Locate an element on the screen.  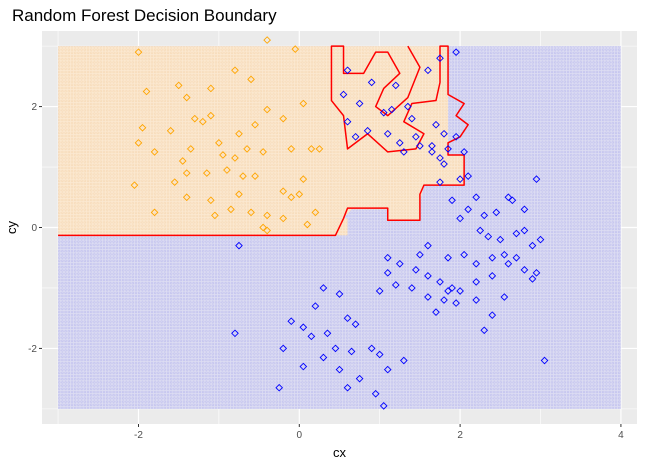
x-tick-label: 0 is located at coordinates (300, 435).